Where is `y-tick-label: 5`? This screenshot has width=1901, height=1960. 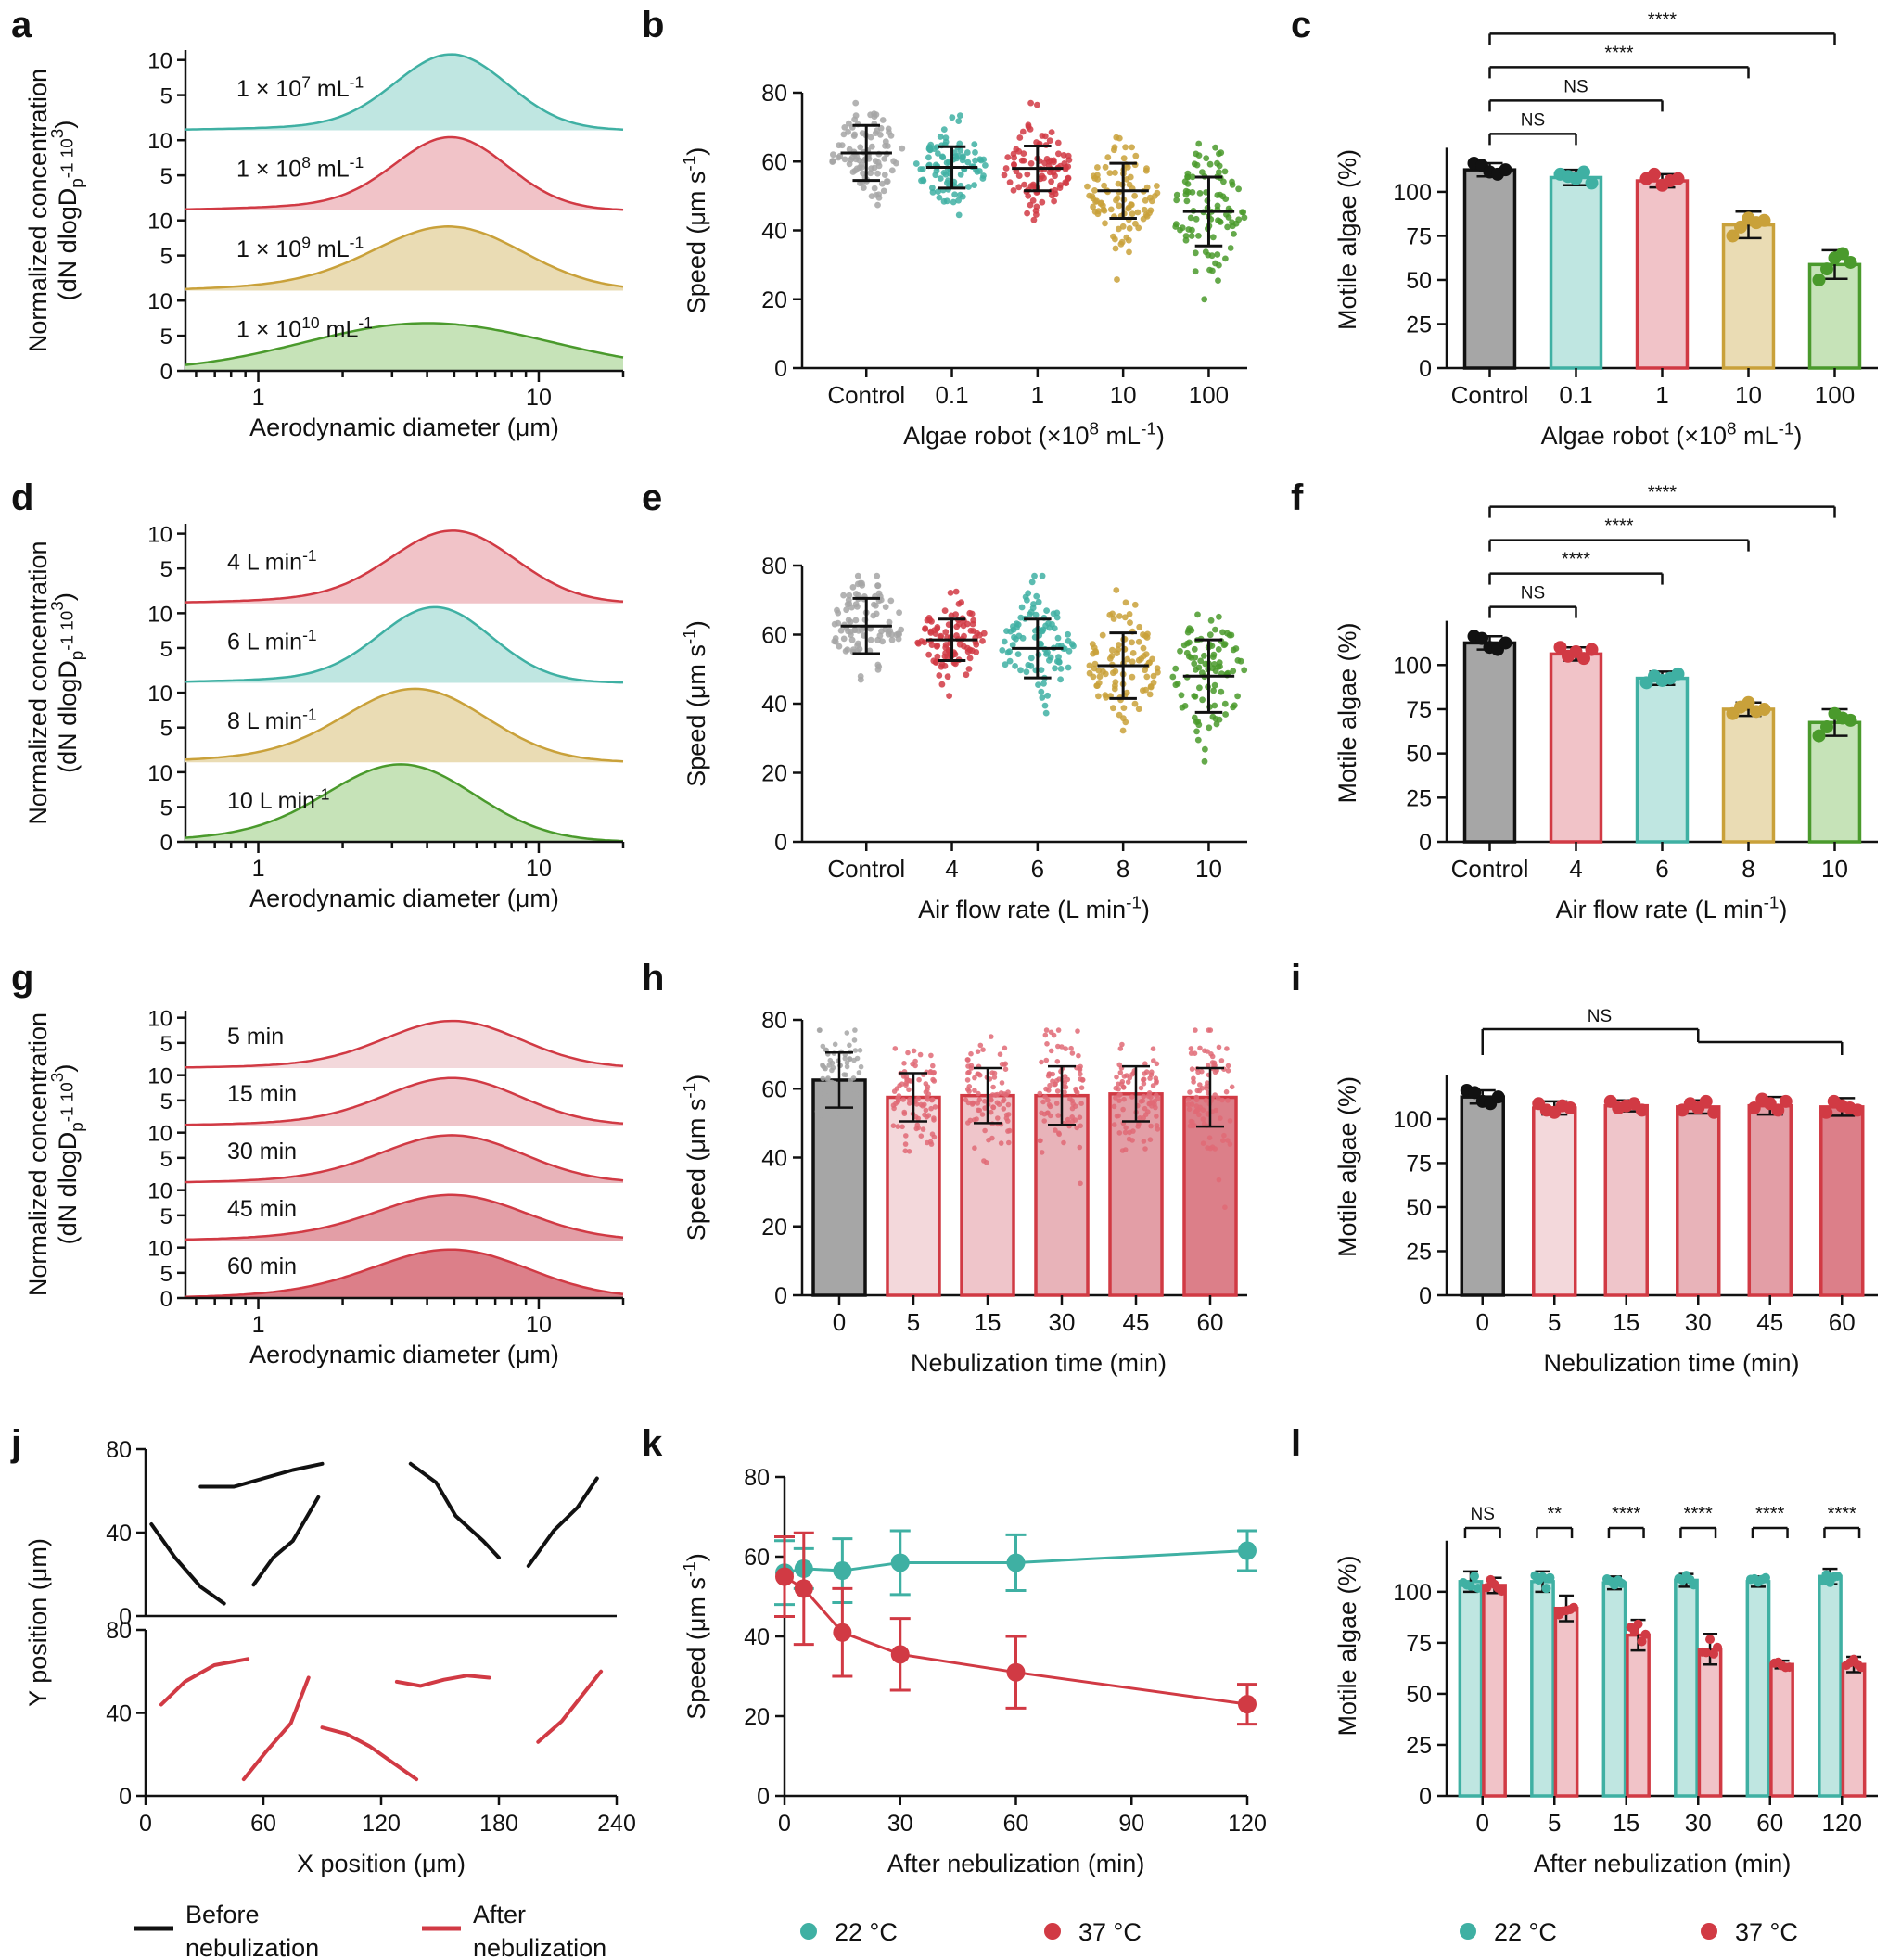
y-tick-label: 5 is located at coordinates (166, 1274).